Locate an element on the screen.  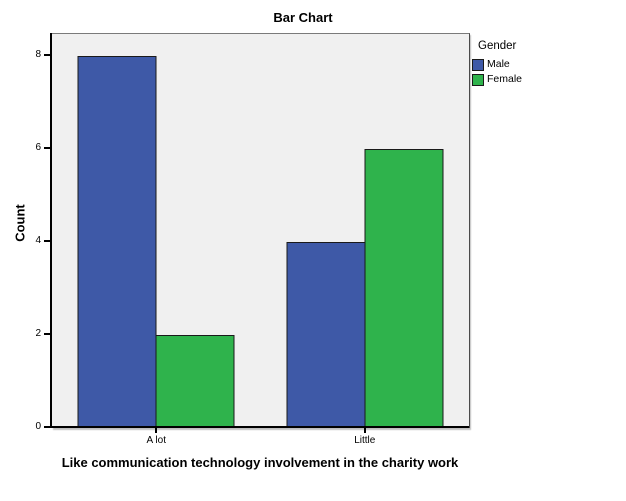
legend-label: Female is located at coordinates (505, 79).